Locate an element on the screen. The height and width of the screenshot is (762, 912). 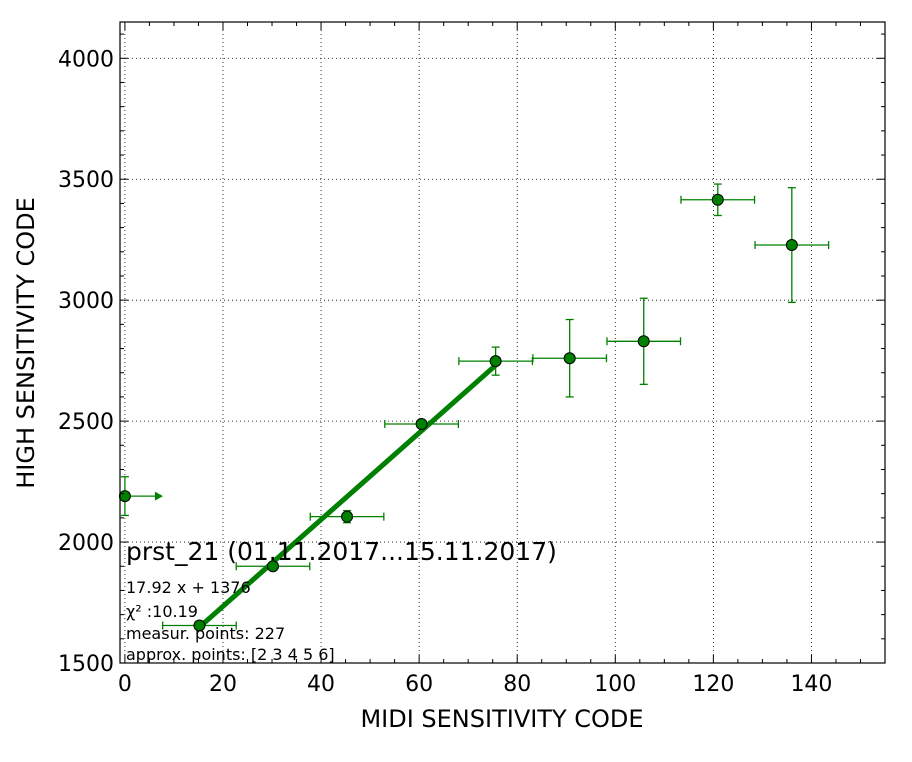
fit-line is located at coordinates (347, 496).